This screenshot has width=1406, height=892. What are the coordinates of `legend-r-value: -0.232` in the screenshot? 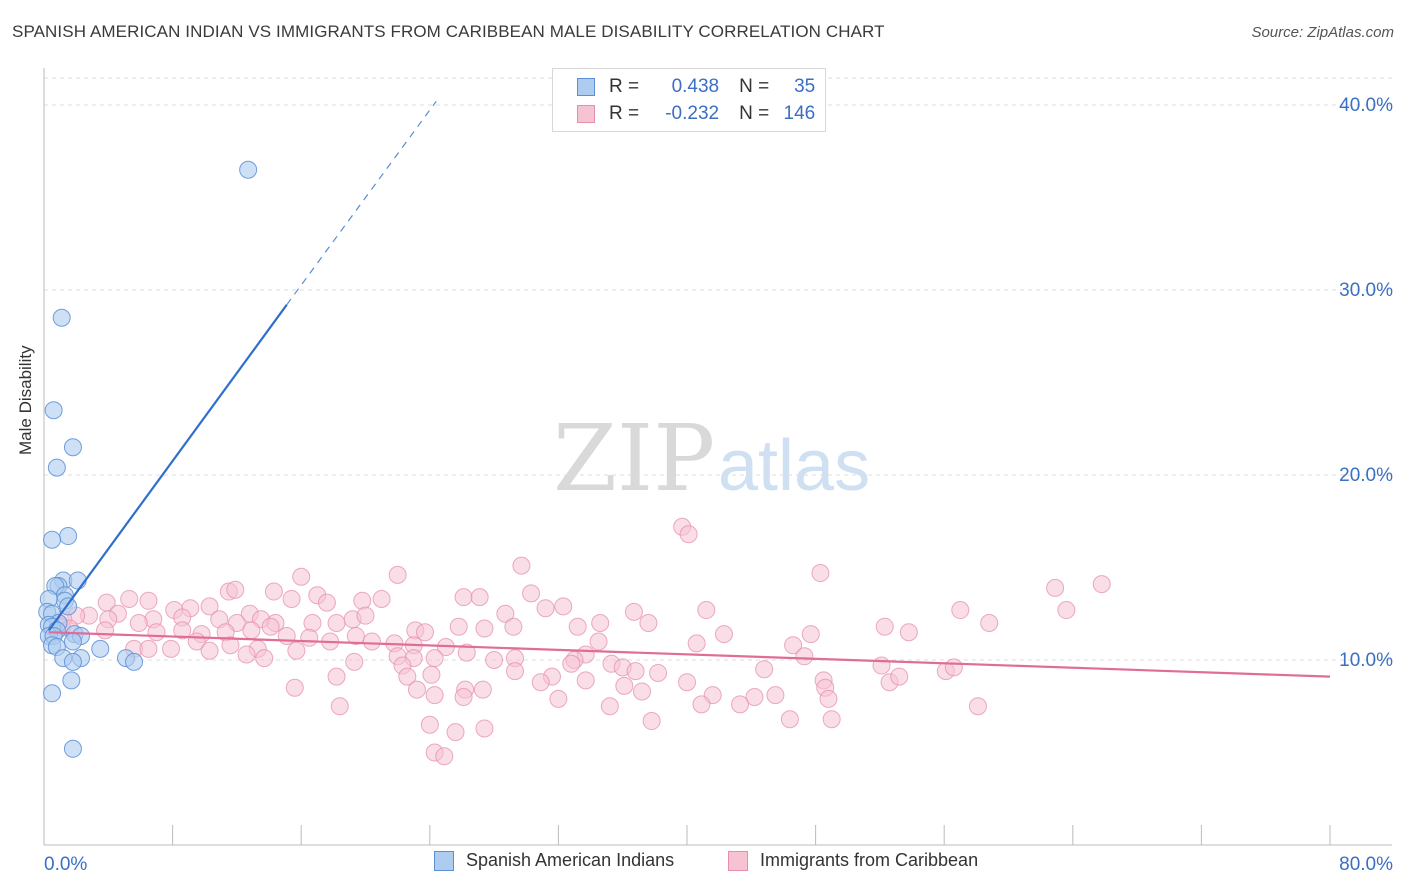 It's located at (692, 113).